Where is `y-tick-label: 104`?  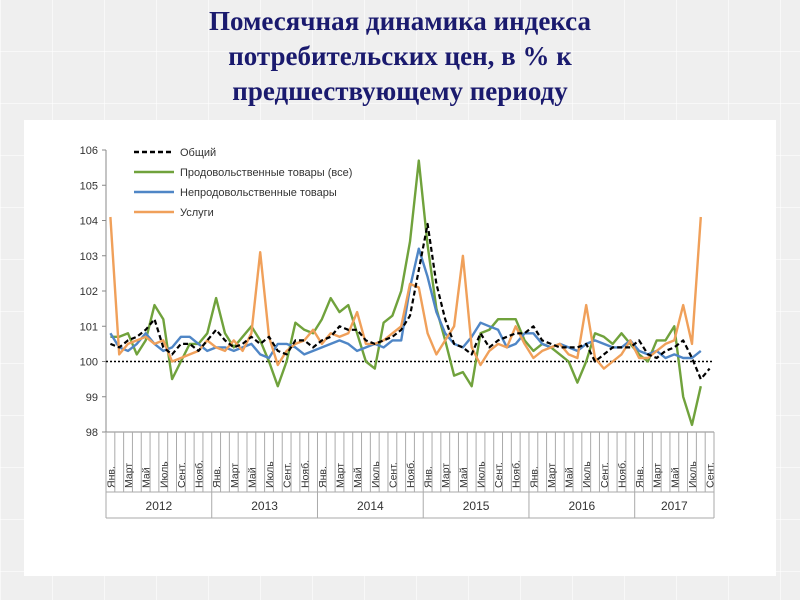 y-tick-label: 104 is located at coordinates (89, 222).